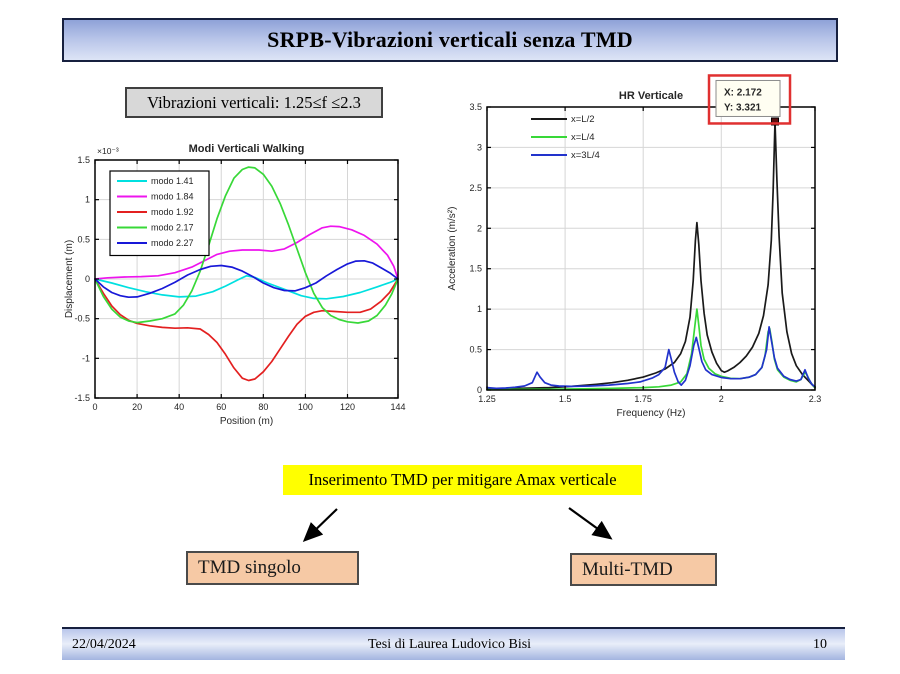 Image resolution: width=900 pixels, height=674 pixels. I want to click on svg-text: 2.3, so click(815, 399).